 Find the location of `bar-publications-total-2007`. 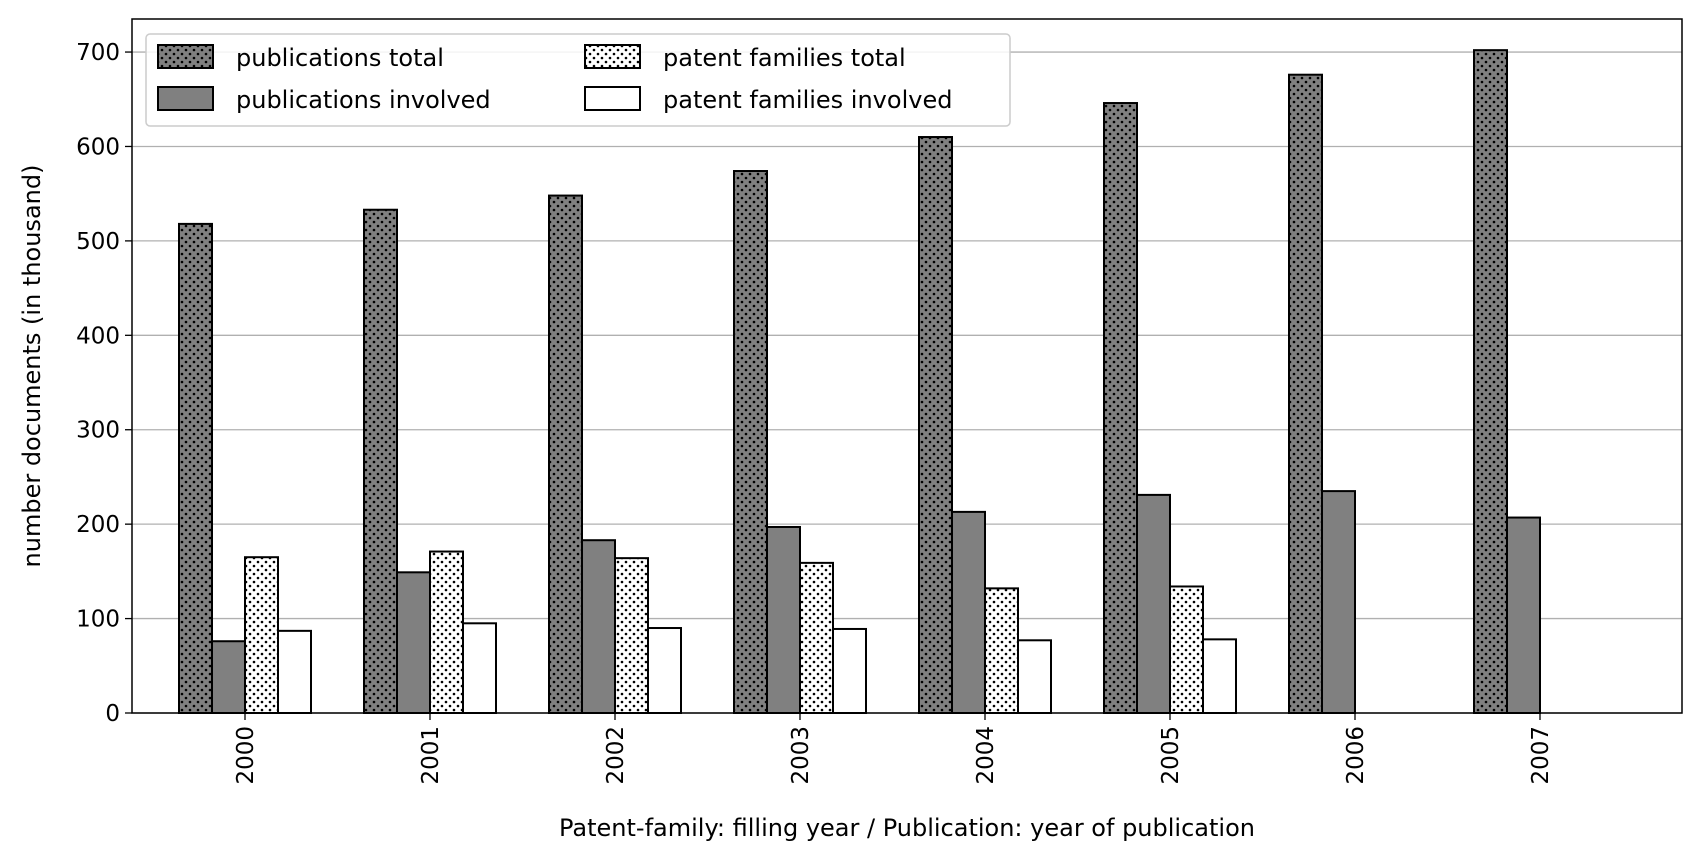

bar-publications-total-2007 is located at coordinates (1490, 381).